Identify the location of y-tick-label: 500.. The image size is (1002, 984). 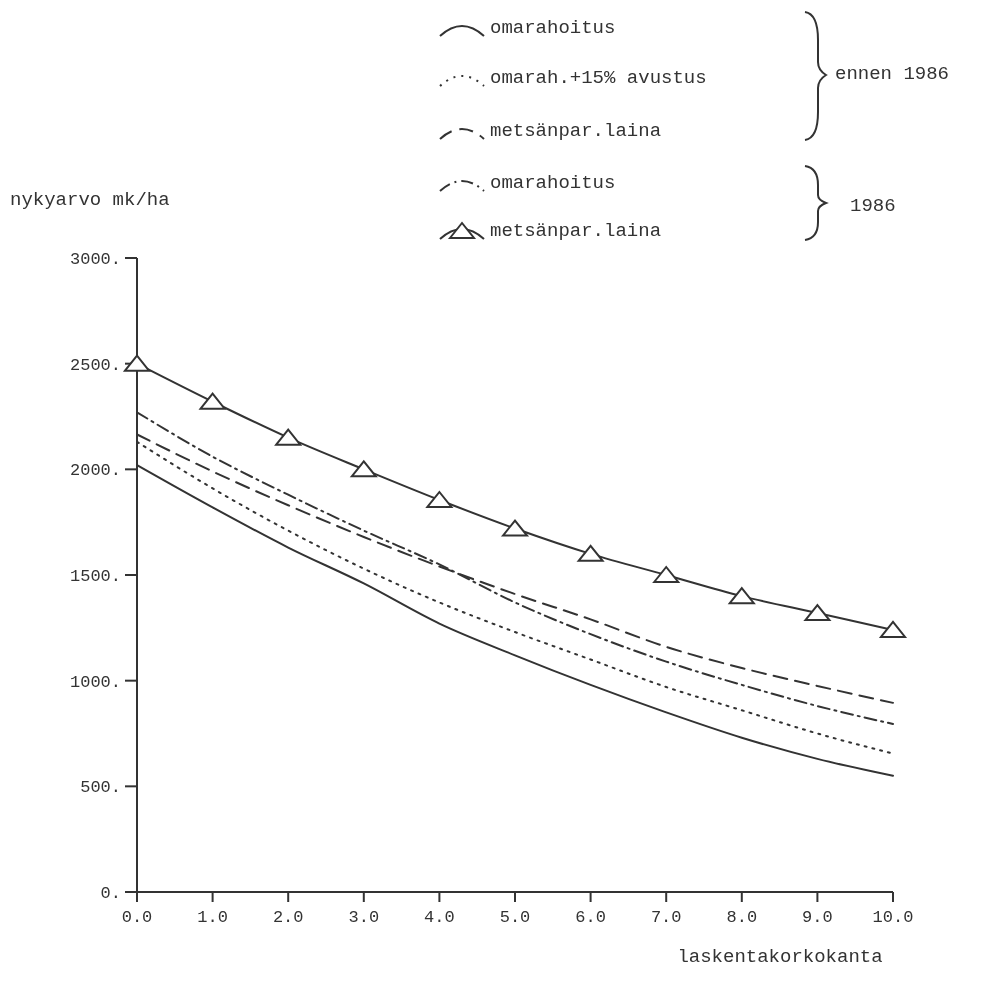
(100, 788).